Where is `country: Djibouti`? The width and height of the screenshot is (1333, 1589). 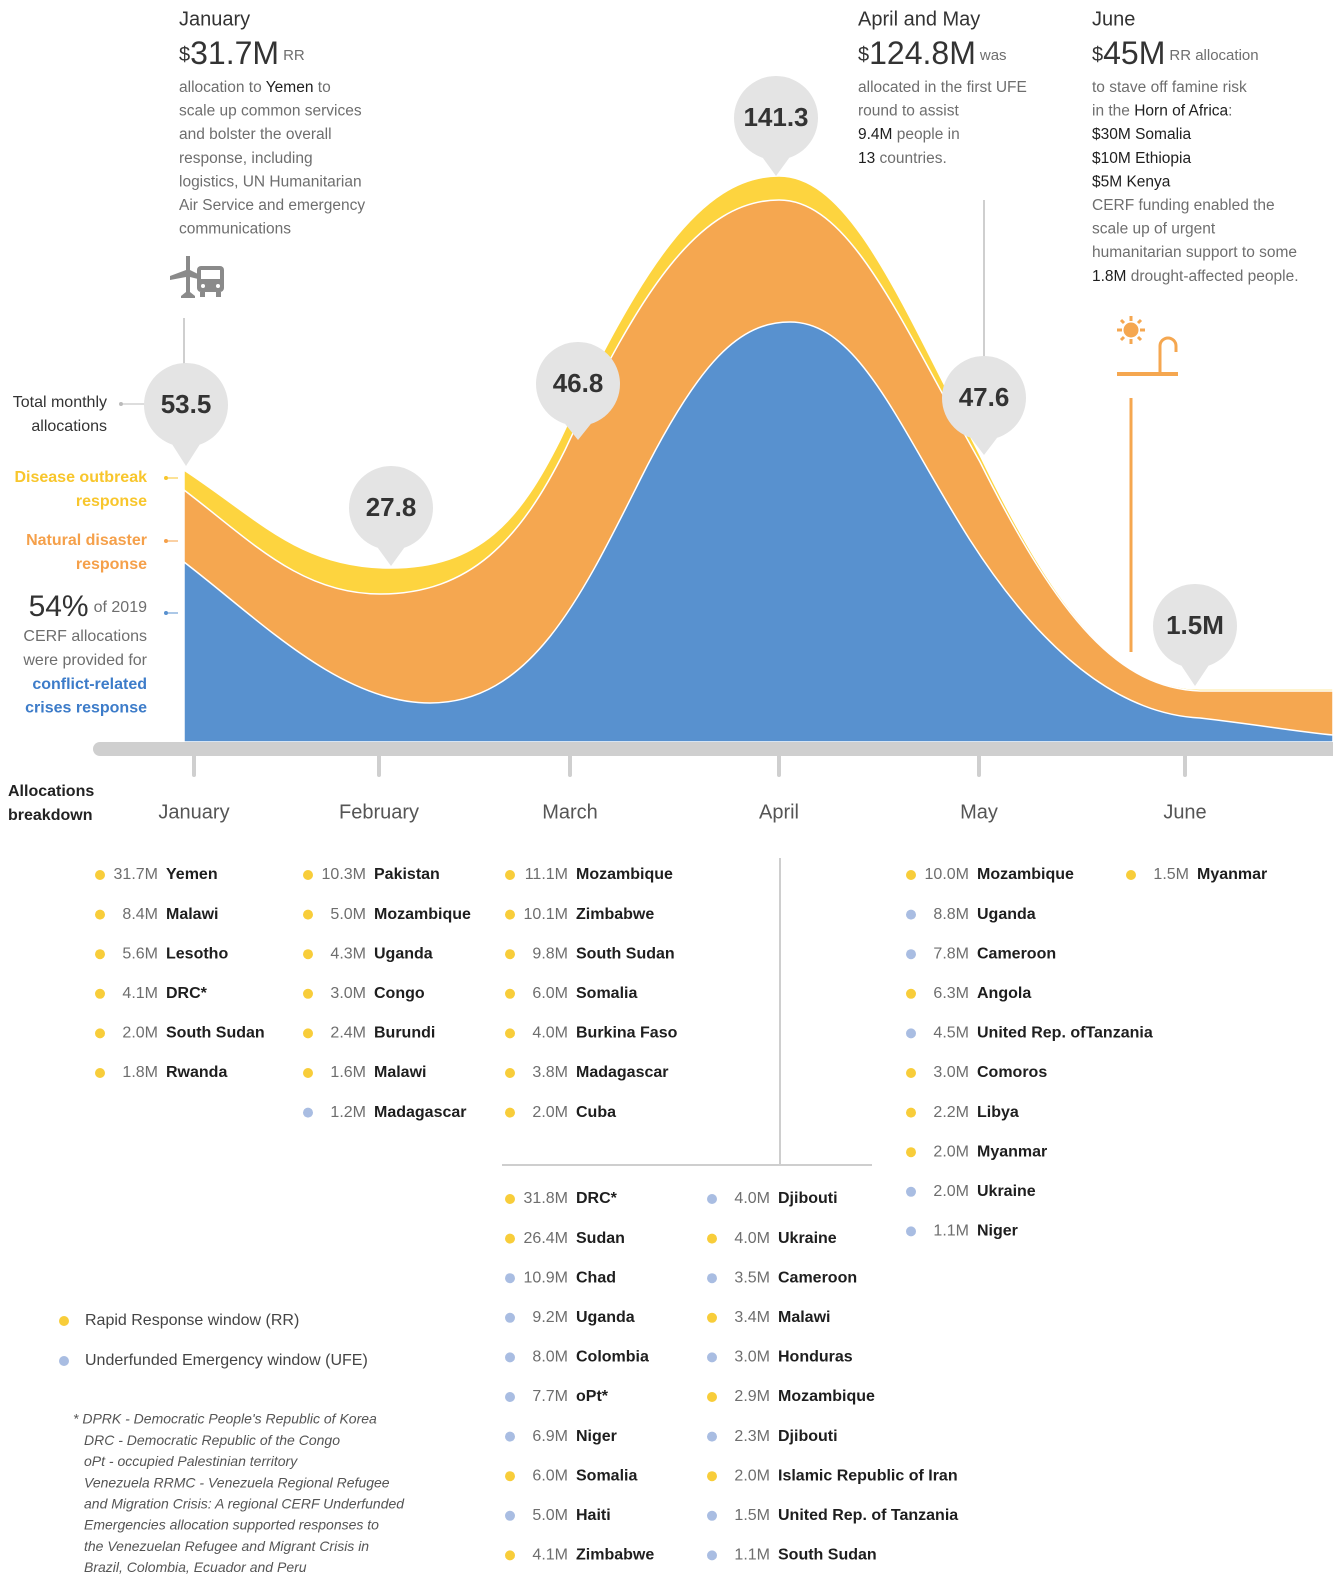
country: Djibouti is located at coordinates (808, 1436).